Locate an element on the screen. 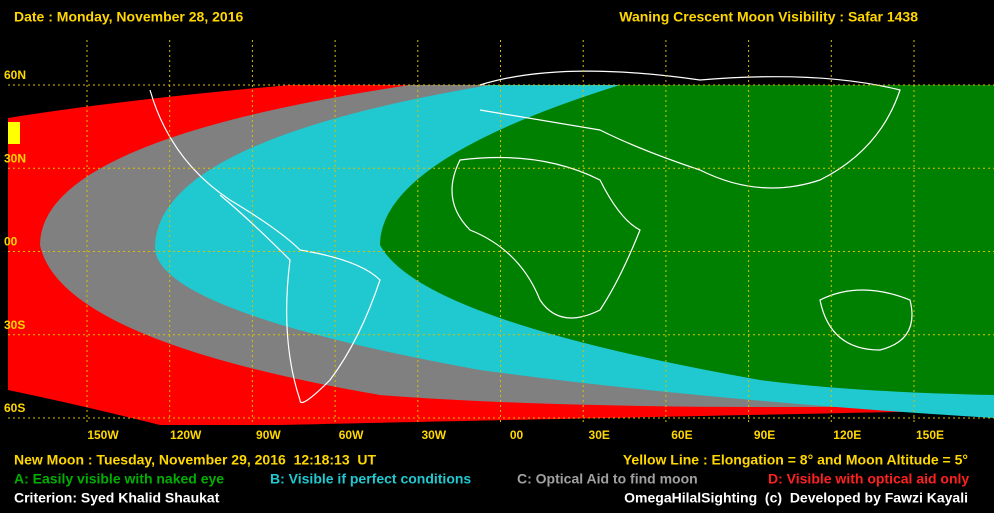 Image resolution: width=994 pixels, height=513 pixels. longitude-label: 00 is located at coordinates (517, 435).